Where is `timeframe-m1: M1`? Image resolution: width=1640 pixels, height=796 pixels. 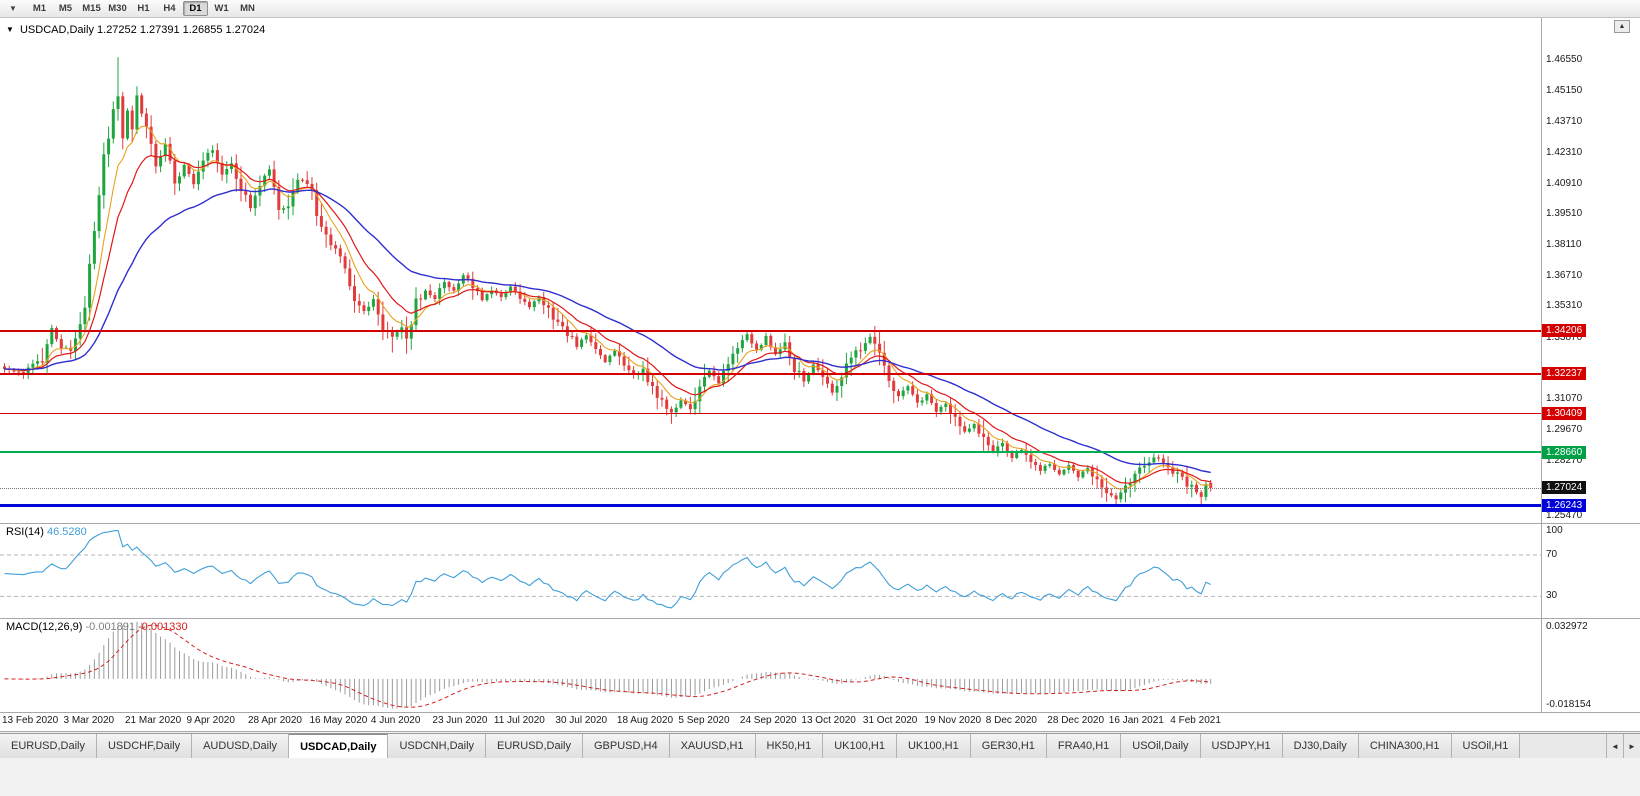
timeframe-m1: M1 is located at coordinates (39, 8).